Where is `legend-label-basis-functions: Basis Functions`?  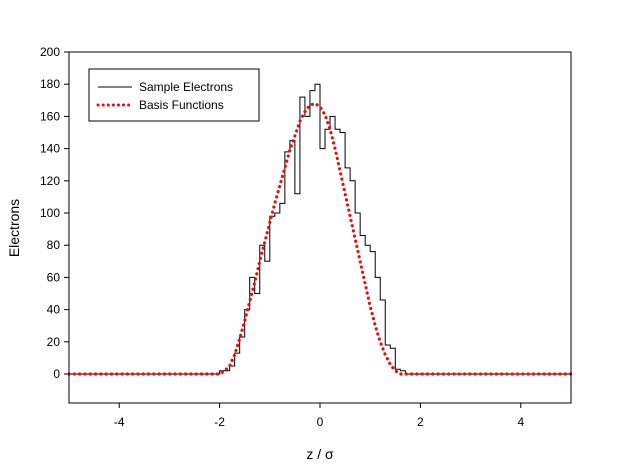 legend-label-basis-functions: Basis Functions is located at coordinates (181, 105).